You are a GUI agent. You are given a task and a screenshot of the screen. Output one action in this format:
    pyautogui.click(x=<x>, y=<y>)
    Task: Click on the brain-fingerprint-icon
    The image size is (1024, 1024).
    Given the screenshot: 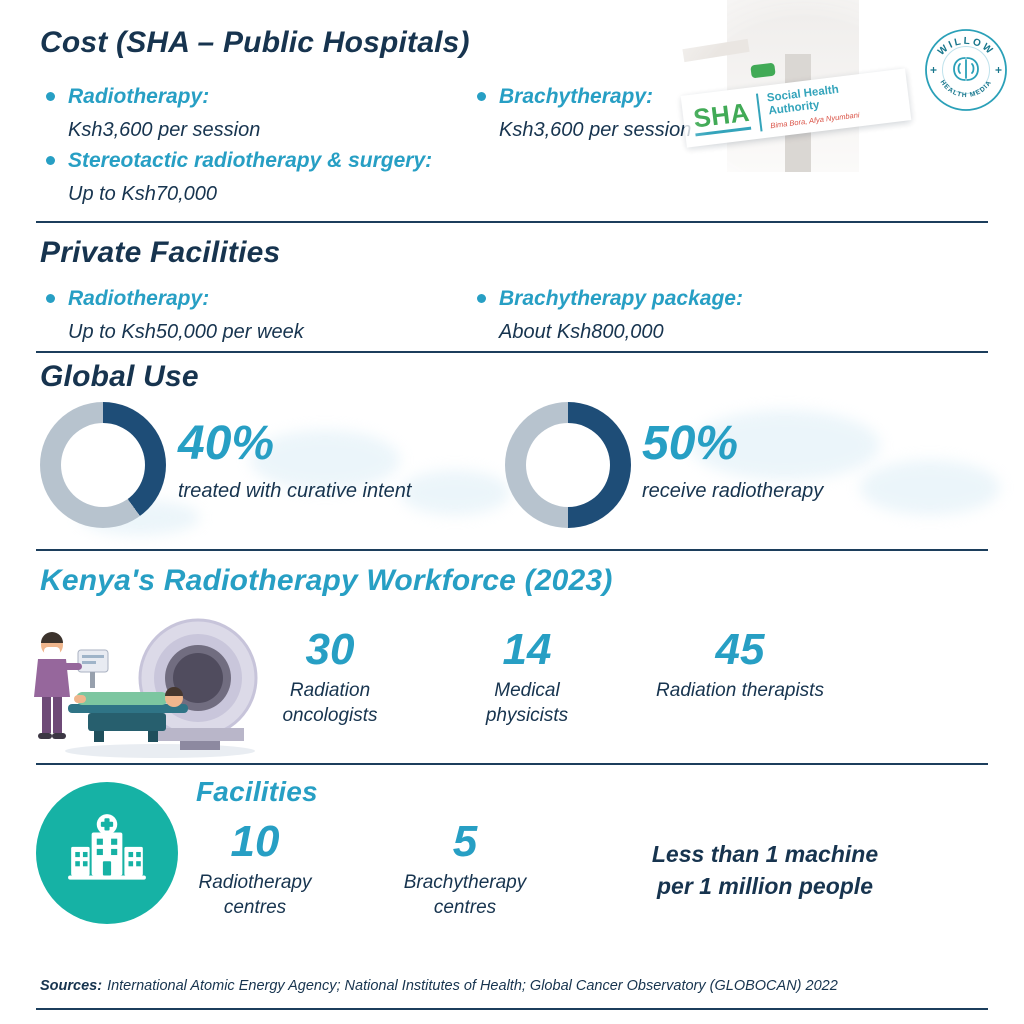 What is the action you would take?
    pyautogui.click(x=966, y=69)
    